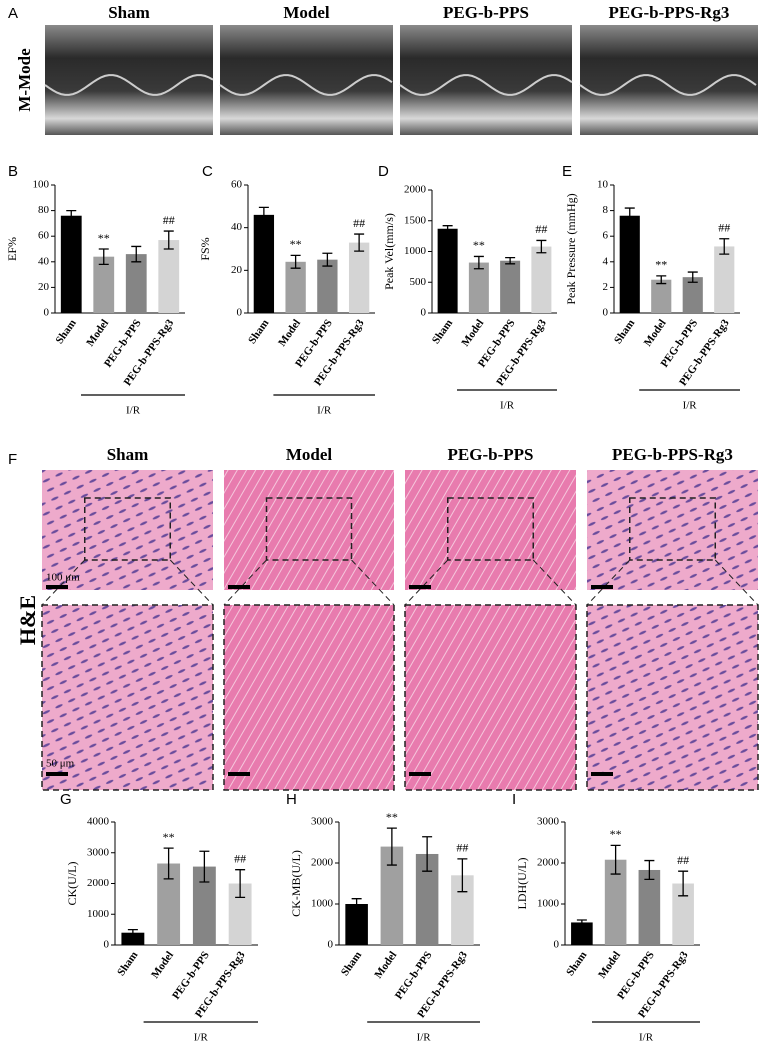  What do you see at coordinates (606, 261) in the screenshot?
I see `y-tick-label: 4` at bounding box center [606, 261].